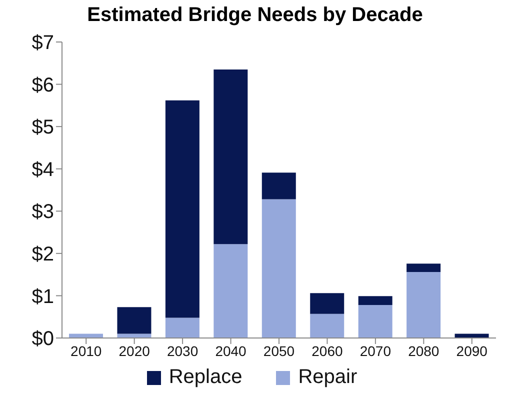 The height and width of the screenshot is (409, 510). What do you see at coordinates (182, 350) in the screenshot?
I see `x-tick-label: 2030` at bounding box center [182, 350].